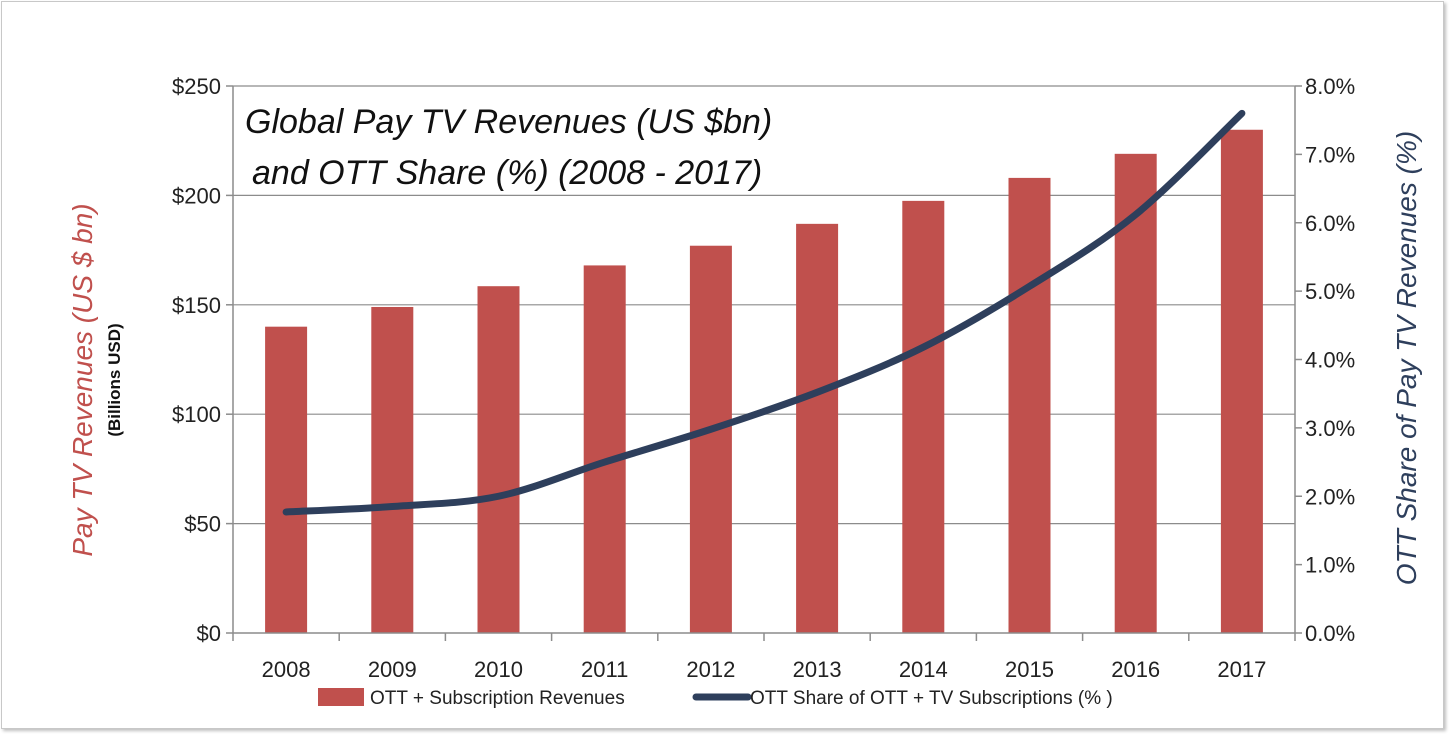 This screenshot has width=1449, height=734. What do you see at coordinates (498, 669) in the screenshot?
I see `x-tick-label: 2010` at bounding box center [498, 669].